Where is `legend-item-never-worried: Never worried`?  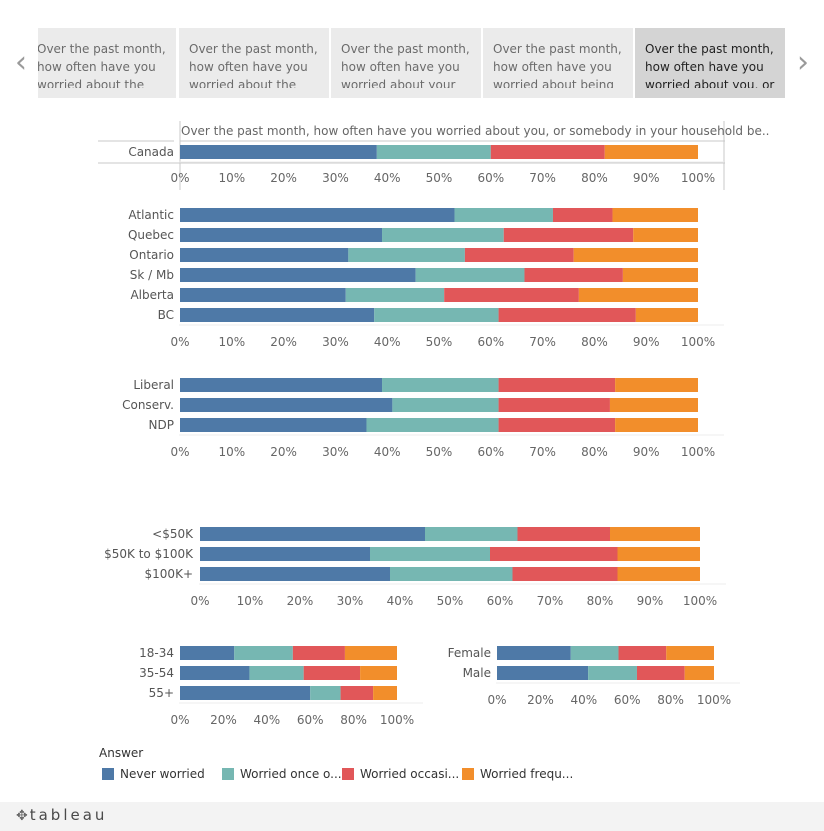 legend-item-never-worried: Never worried is located at coordinates (153, 774).